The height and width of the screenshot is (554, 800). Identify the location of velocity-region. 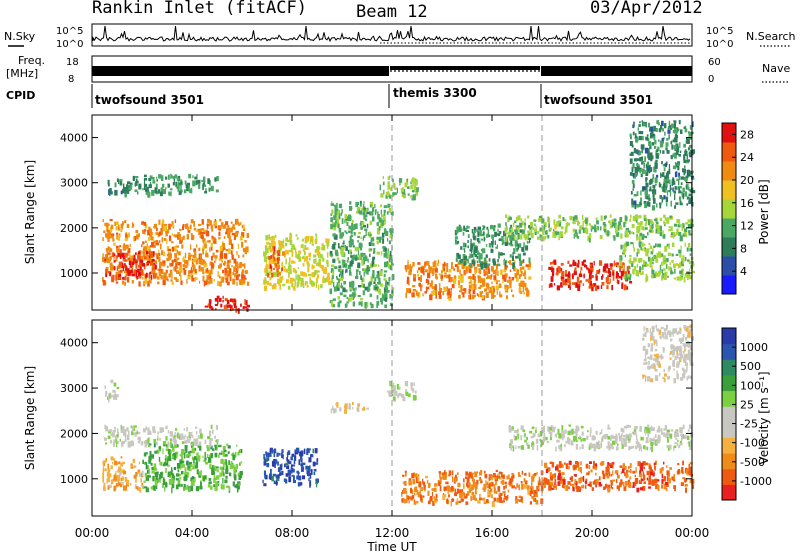
(349, 408).